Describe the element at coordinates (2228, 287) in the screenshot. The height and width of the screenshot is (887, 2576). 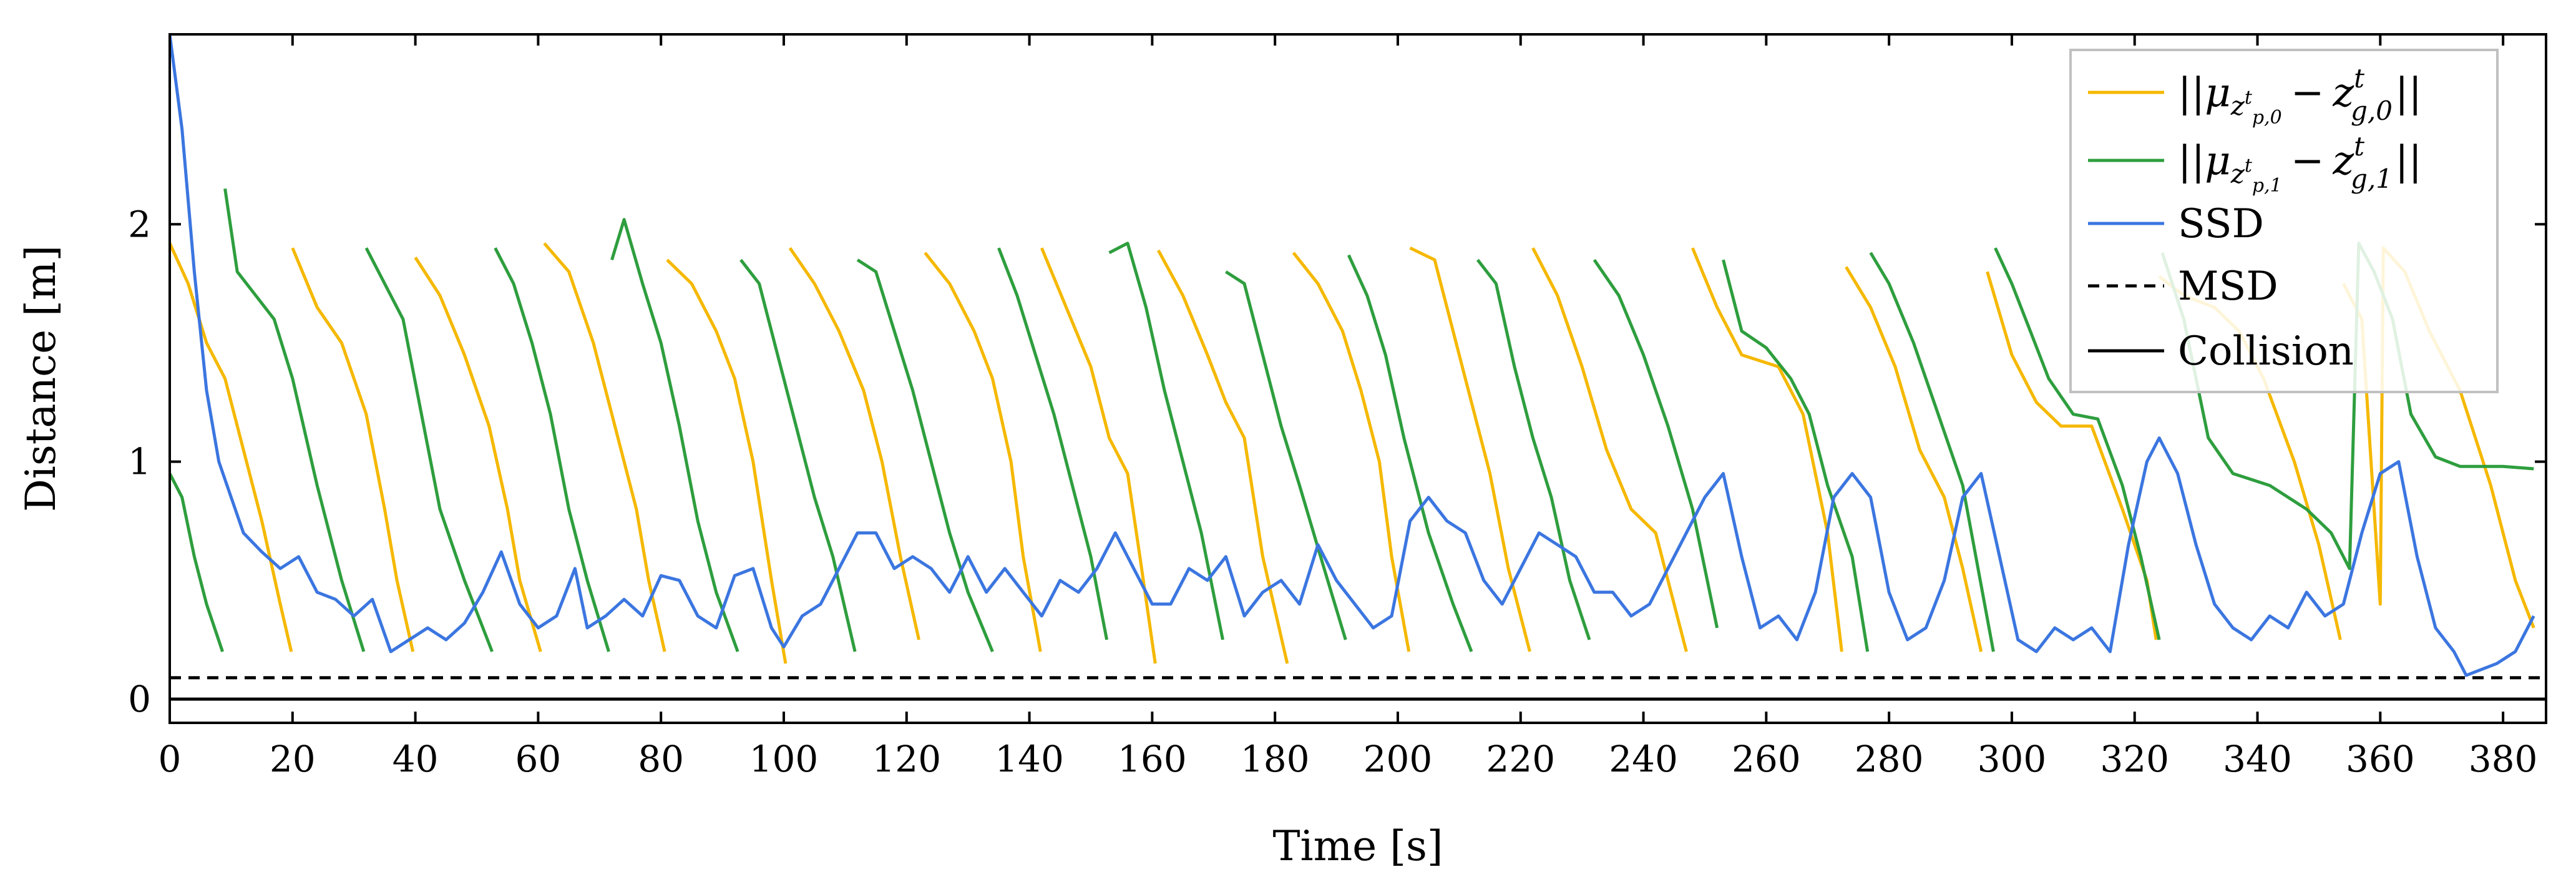
I see `legend-label-msd: MSD` at that location.